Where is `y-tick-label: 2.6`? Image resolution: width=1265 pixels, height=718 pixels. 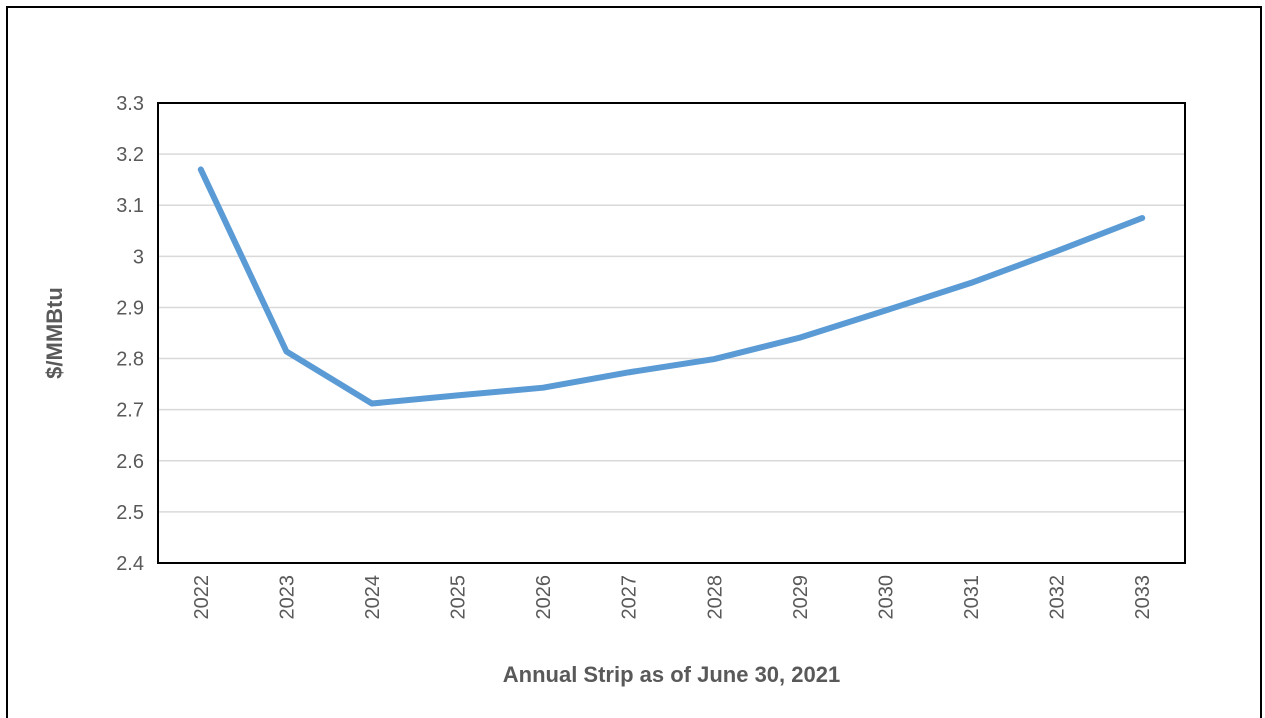
y-tick-label: 2.6 is located at coordinates (130, 462).